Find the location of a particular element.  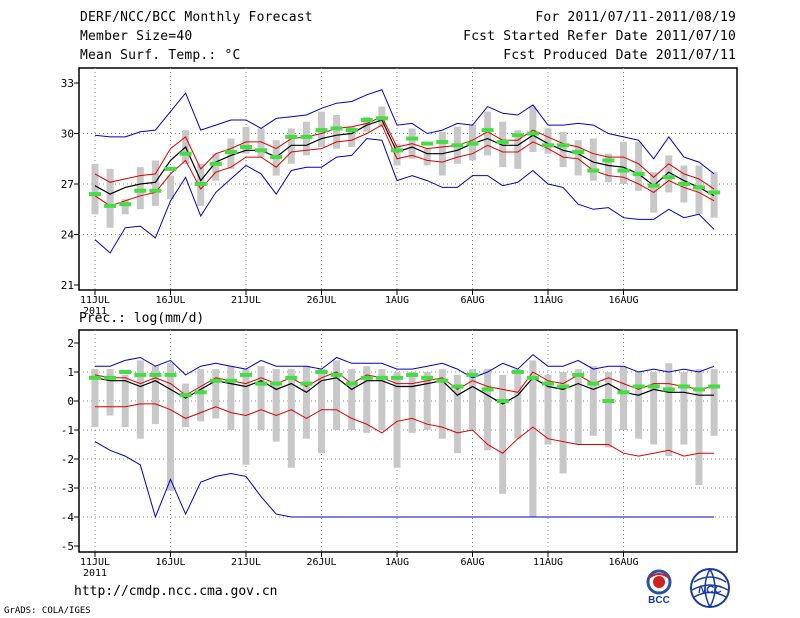

grads-credit: GrADS: COLA/IGES is located at coordinates (47, 611).